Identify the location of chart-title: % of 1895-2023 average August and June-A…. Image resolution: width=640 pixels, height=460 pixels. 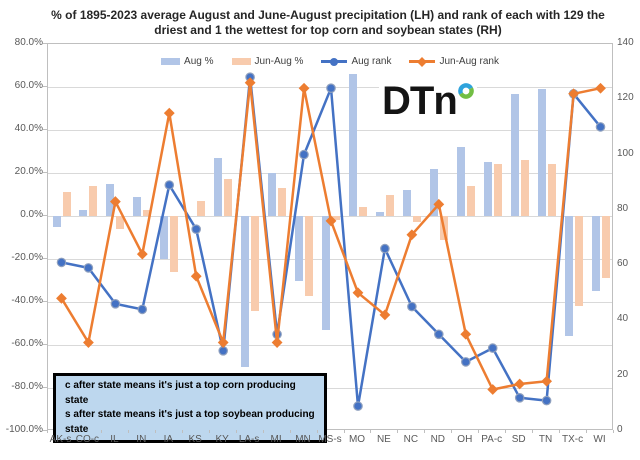
(328, 22).